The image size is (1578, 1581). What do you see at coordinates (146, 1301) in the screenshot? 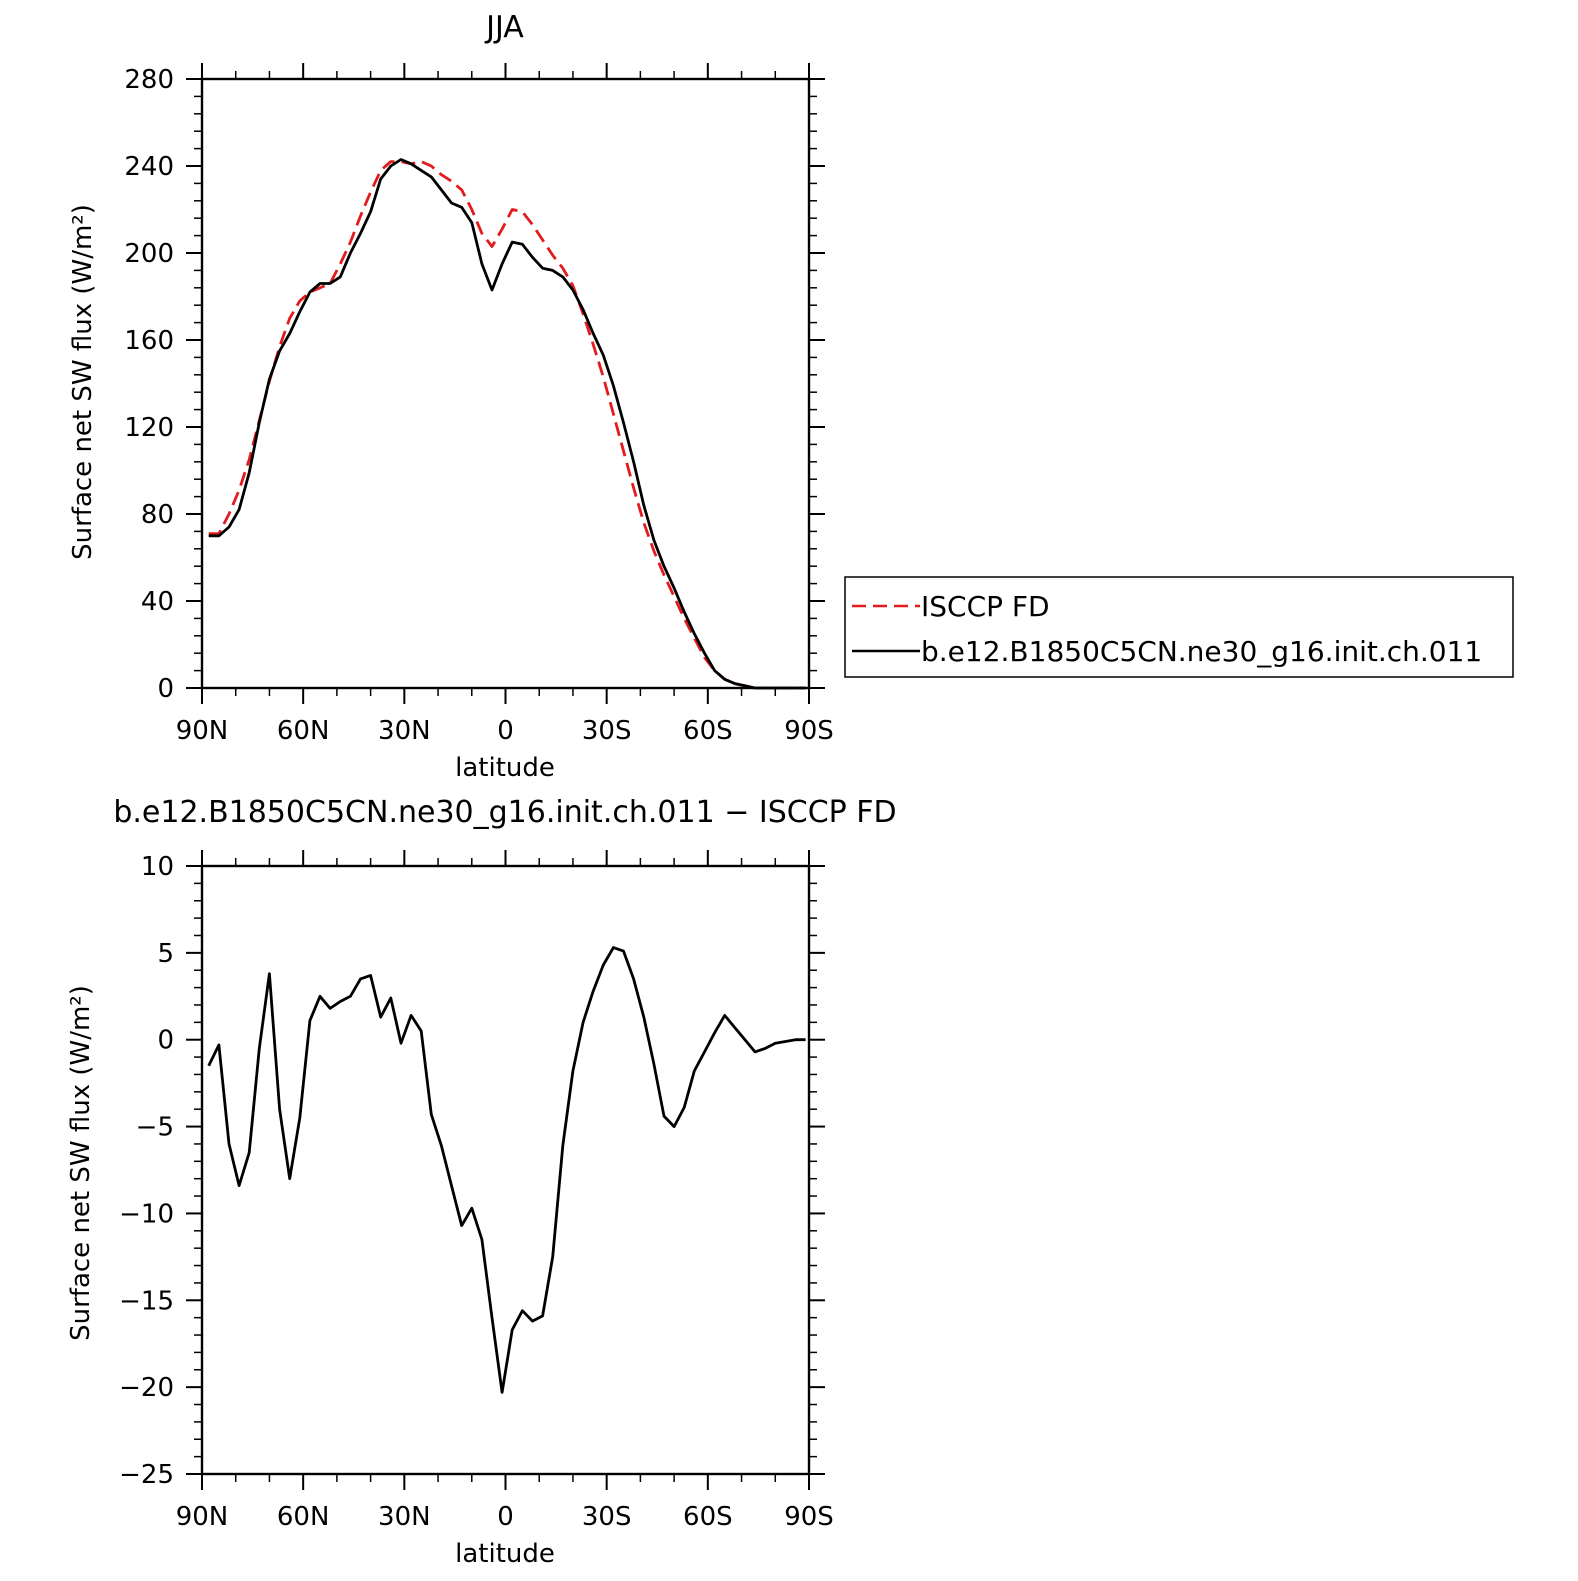
I see `y-tick-label: −15` at bounding box center [146, 1301].